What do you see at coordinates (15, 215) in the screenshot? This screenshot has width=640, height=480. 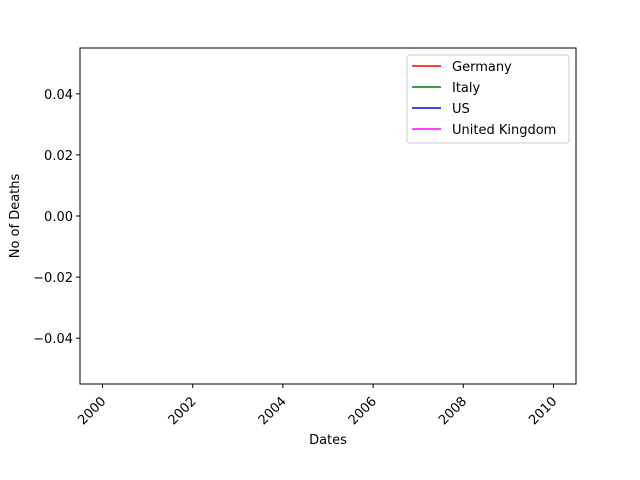 I see `y-axis-label: No of Deaths` at bounding box center [15, 215].